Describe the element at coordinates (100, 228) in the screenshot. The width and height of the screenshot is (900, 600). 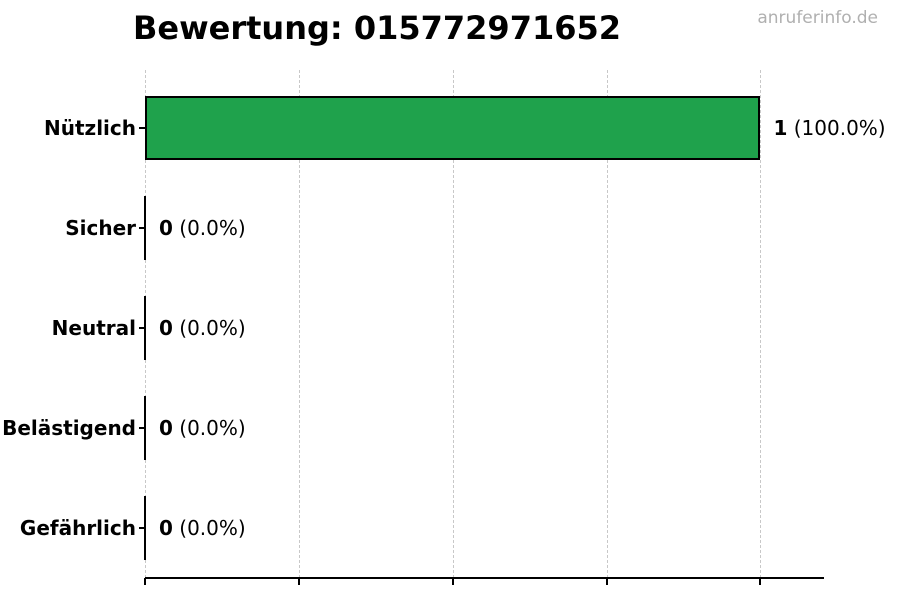
I see `category-label: Sicher` at that location.